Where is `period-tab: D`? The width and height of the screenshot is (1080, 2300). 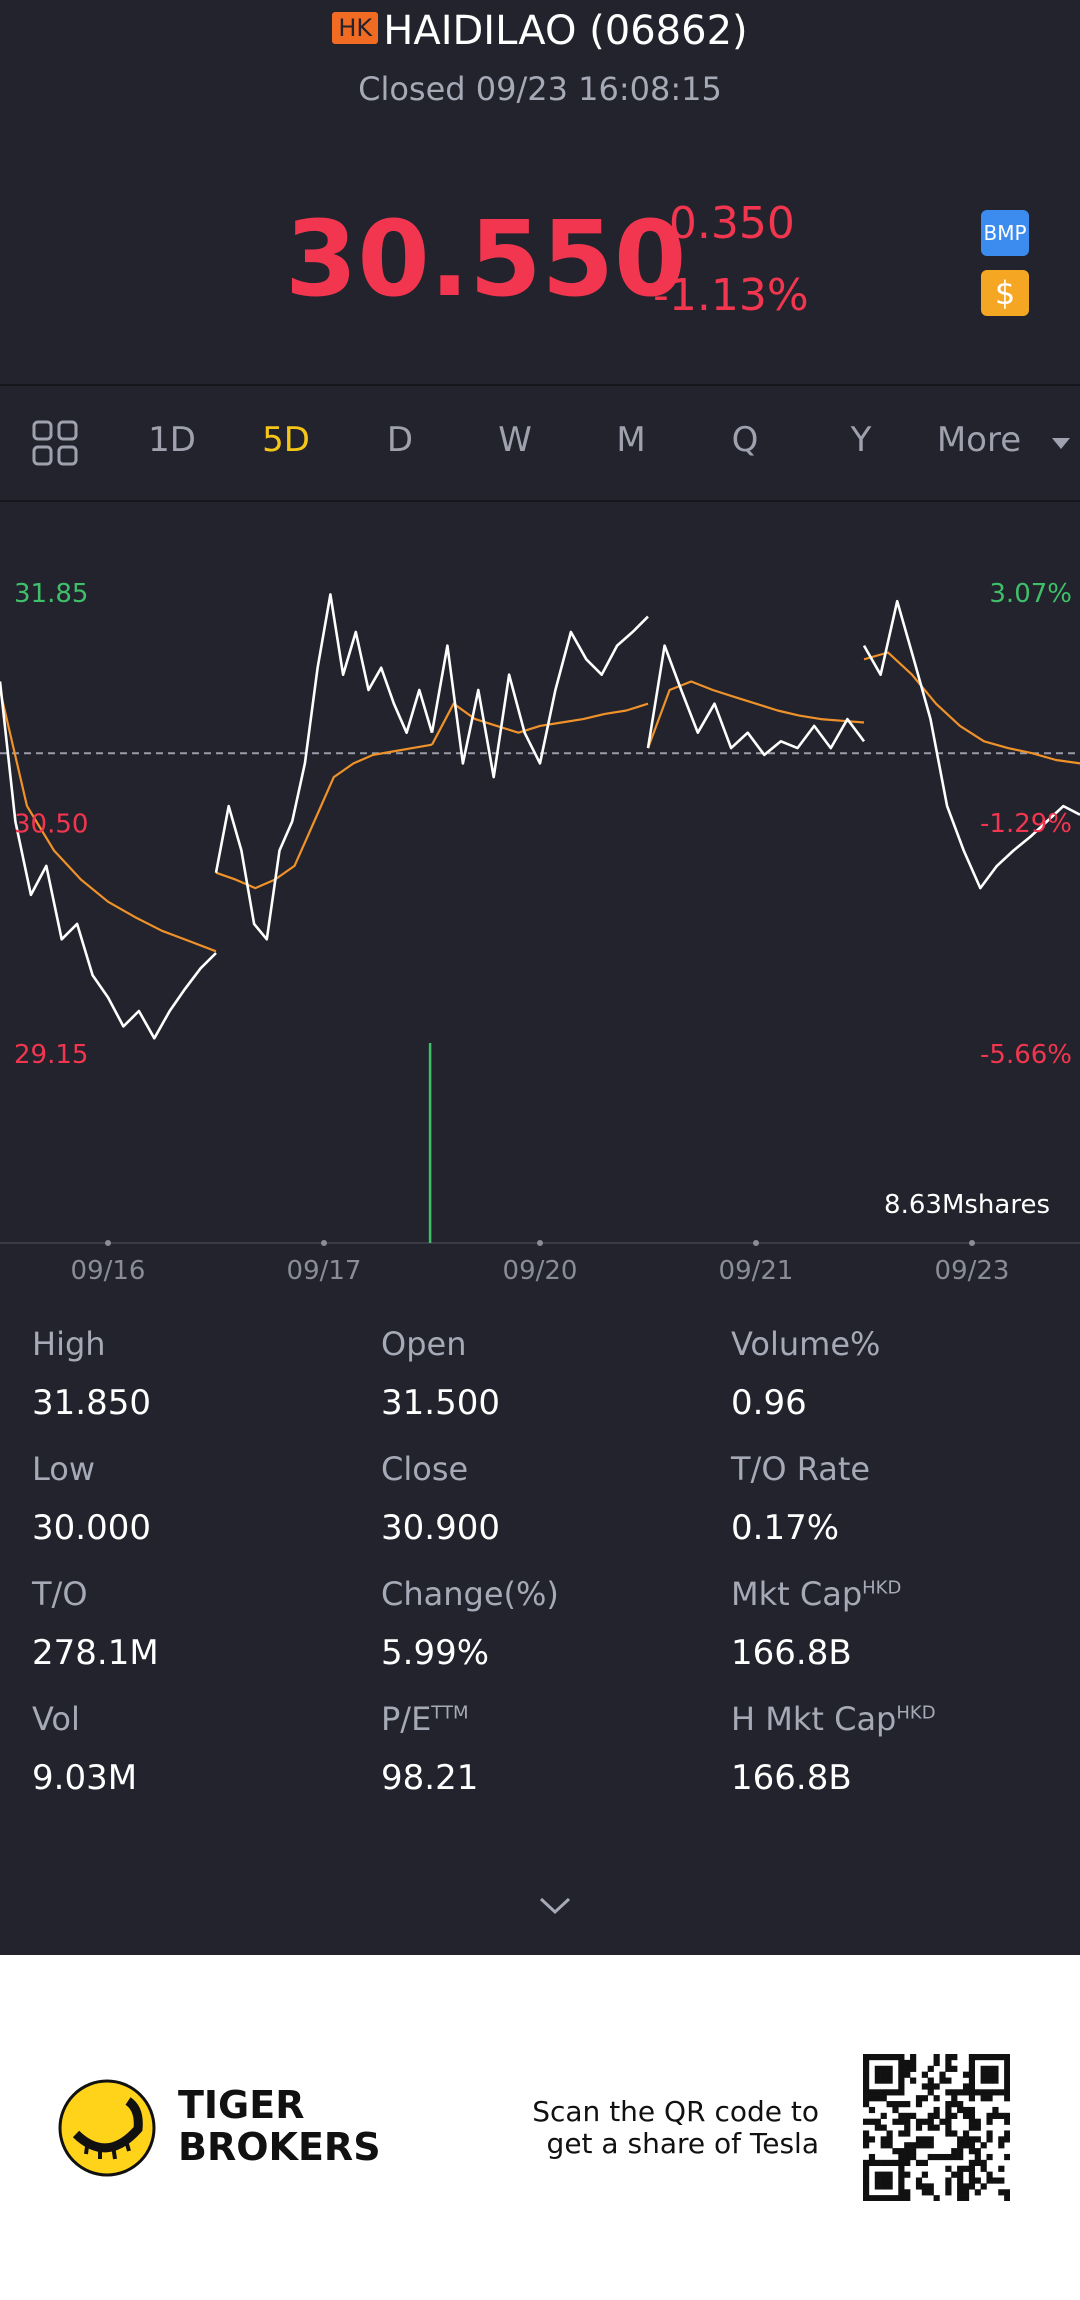
period-tab: D is located at coordinates (400, 440).